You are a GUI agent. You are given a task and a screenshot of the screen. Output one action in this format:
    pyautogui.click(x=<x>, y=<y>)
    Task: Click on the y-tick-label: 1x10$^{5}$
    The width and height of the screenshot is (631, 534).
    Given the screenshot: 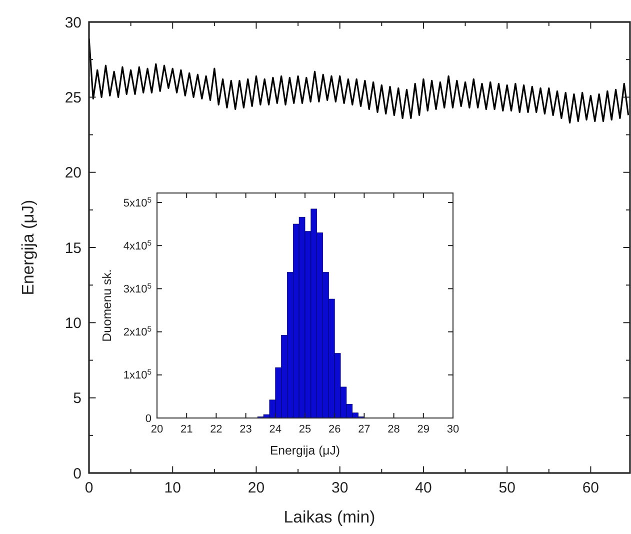 What is the action you would take?
    pyautogui.click(x=137, y=374)
    